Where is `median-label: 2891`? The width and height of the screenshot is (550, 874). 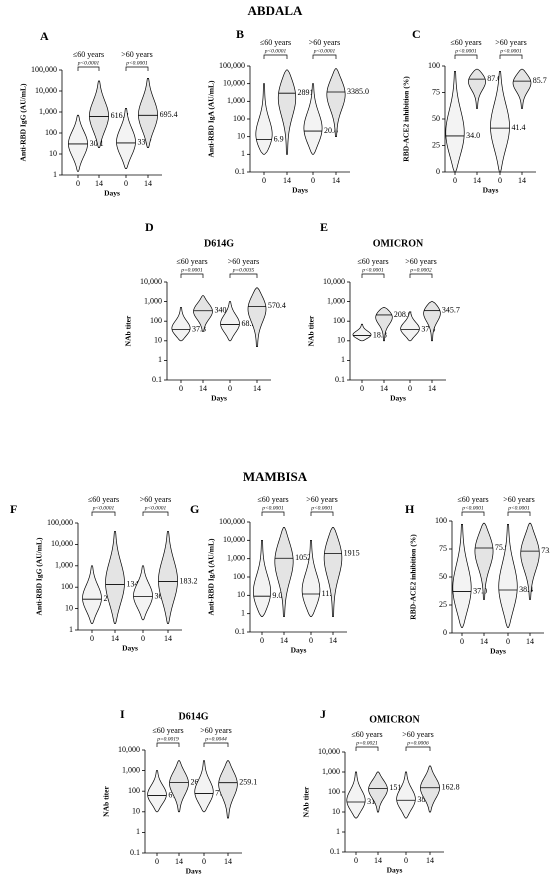
median-label: 2891 is located at coordinates (305, 92).